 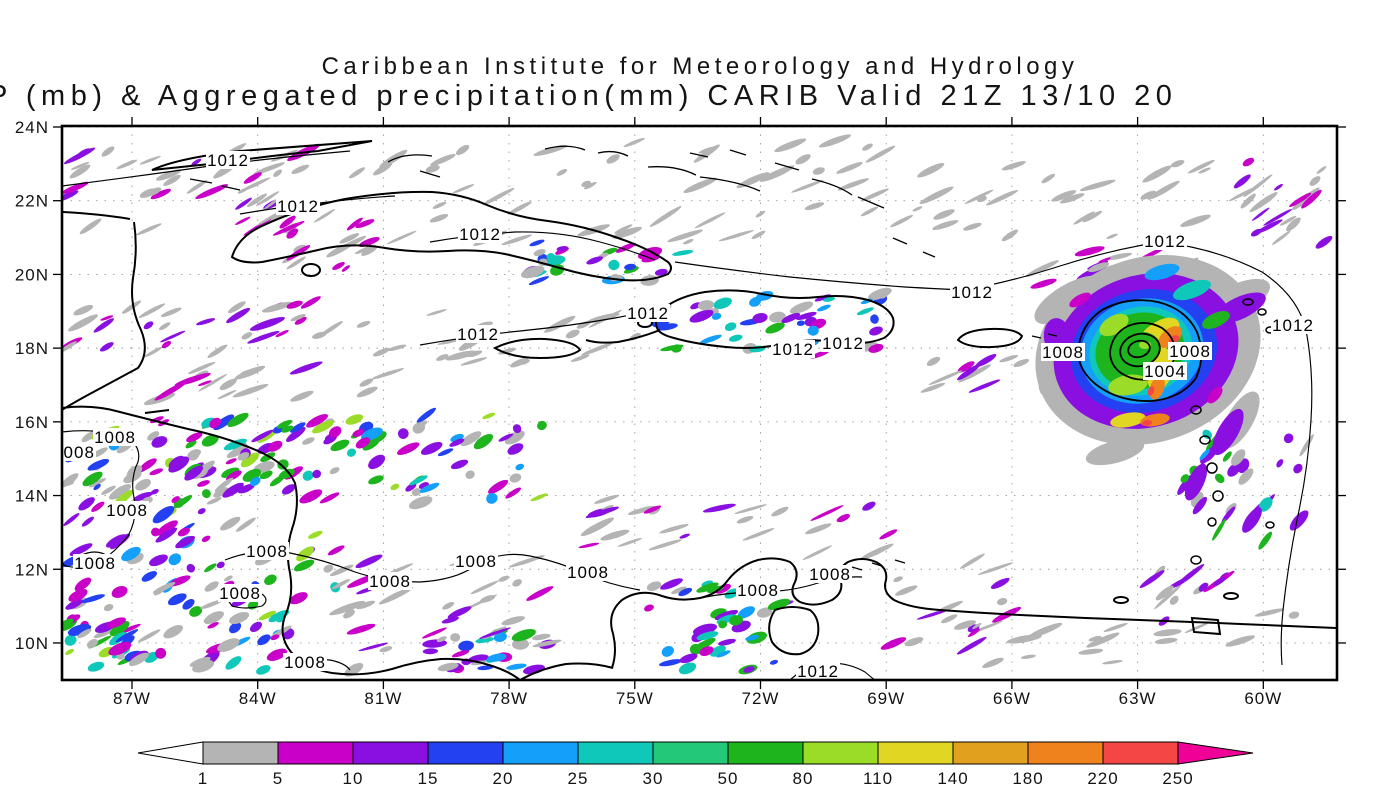 I want to click on lat-axis-label: 10N, so click(x=32, y=643).